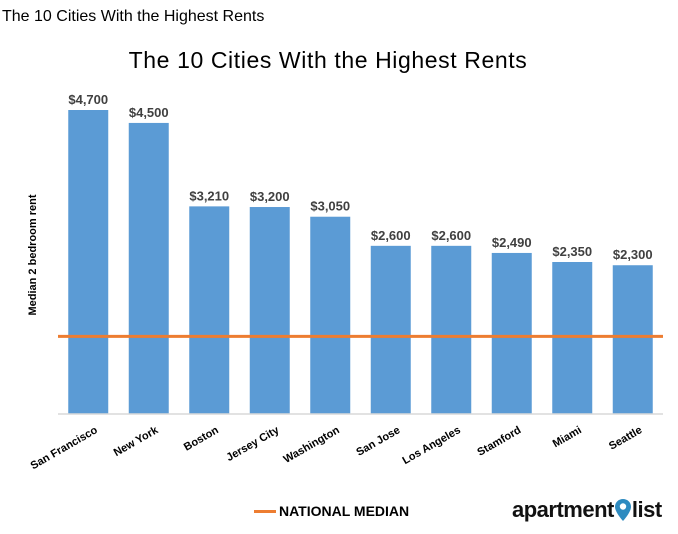 This screenshot has width=678, height=534. I want to click on legend-label-national-median: NATIONAL MEDIAN, so click(344, 511).